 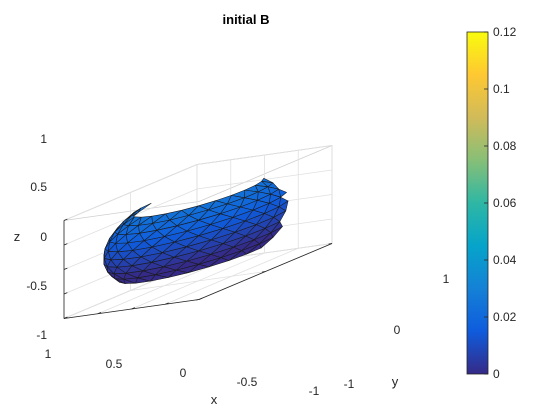 I want to click on colorbar-tick-label: 0, so click(x=496, y=374).